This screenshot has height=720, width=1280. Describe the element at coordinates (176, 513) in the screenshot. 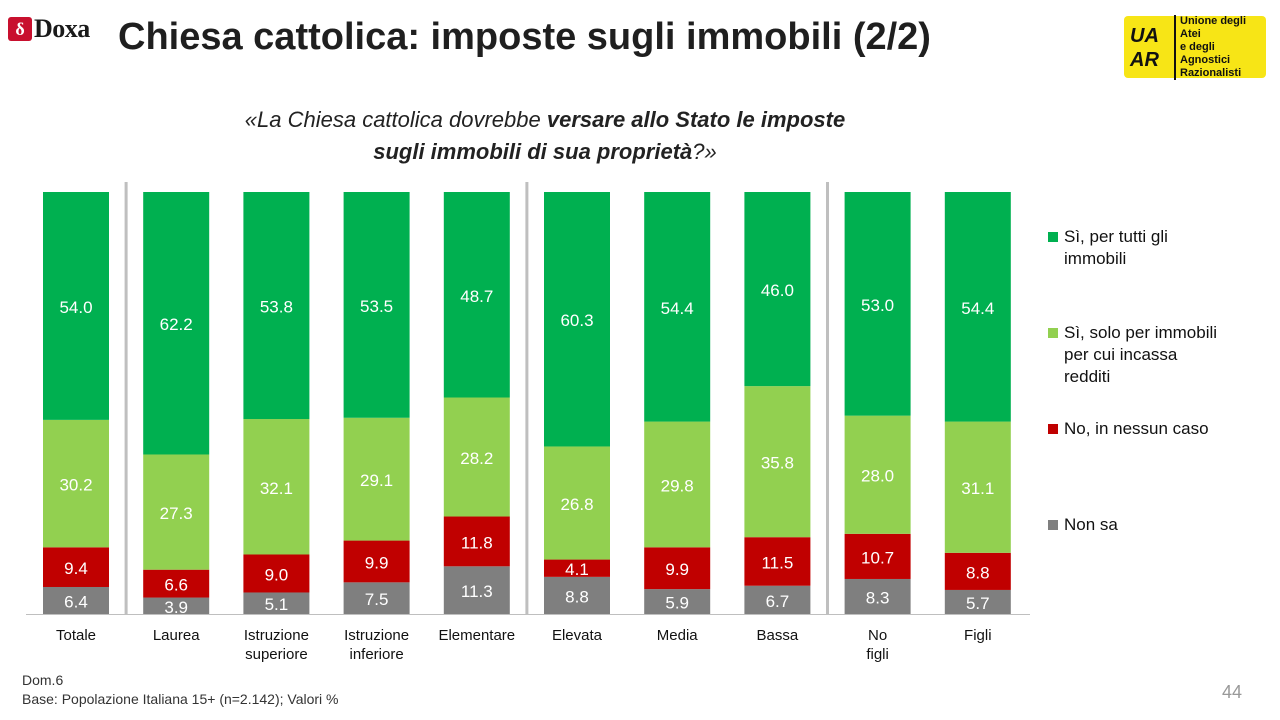

I see `data-label: 27.3` at that location.